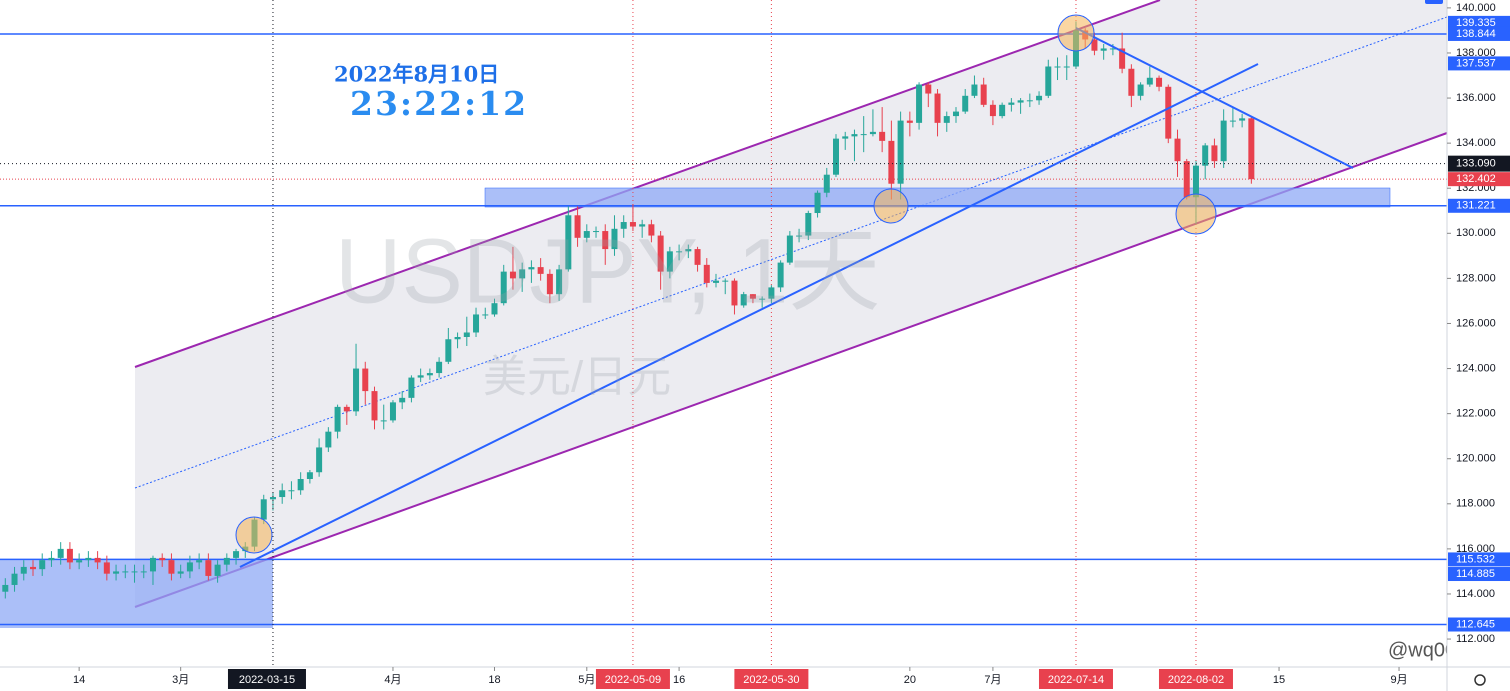 This screenshot has width=1510, height=691. What do you see at coordinates (267, 680) in the screenshot?
I see `crosshair-x-label: 2022-03-15` at bounding box center [267, 680].